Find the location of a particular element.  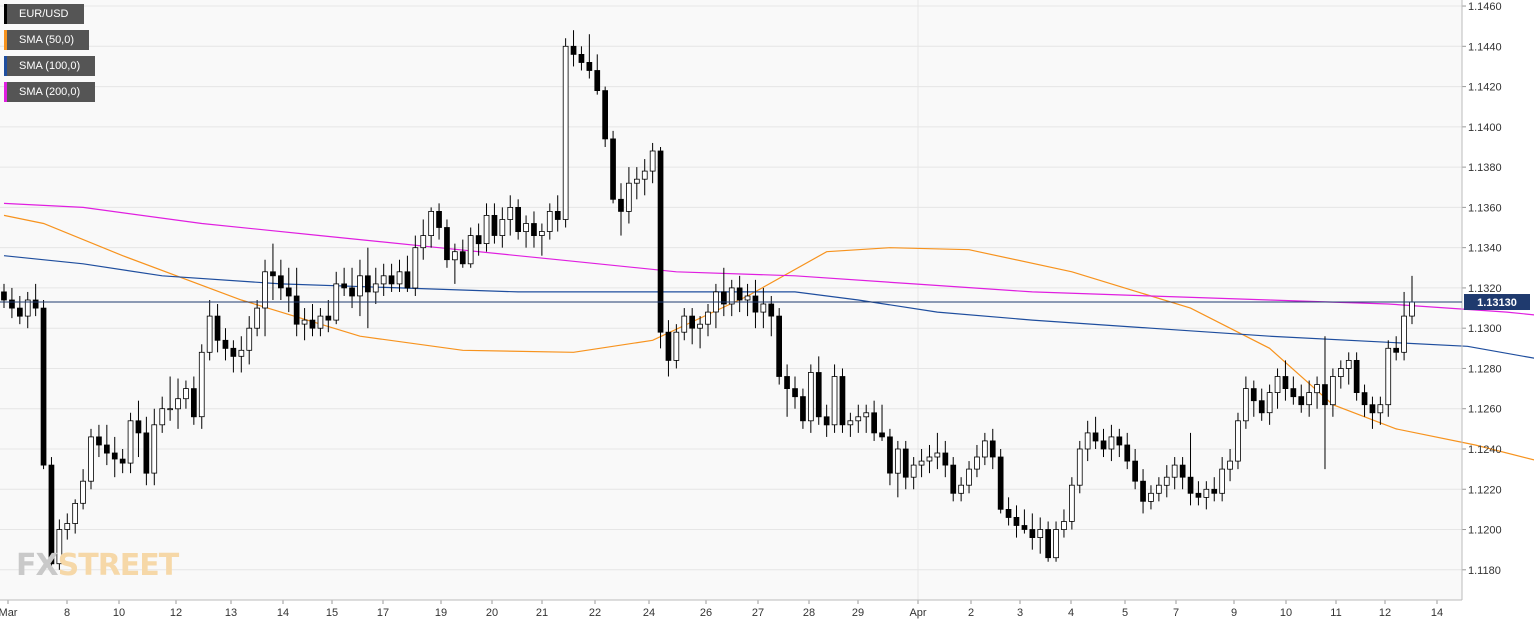

legend-item-sma50: SMA (50,0) is located at coordinates (46, 40).